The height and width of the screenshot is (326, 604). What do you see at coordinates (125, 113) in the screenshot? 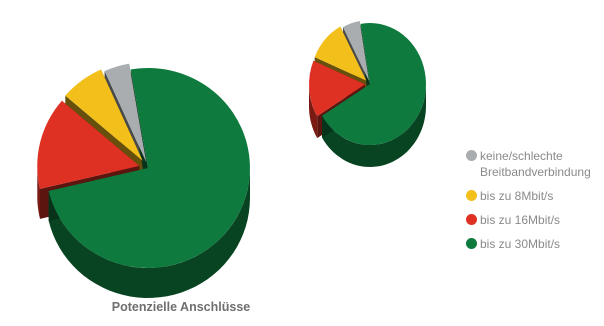
I see `pie1-slice-none` at bounding box center [125, 113].